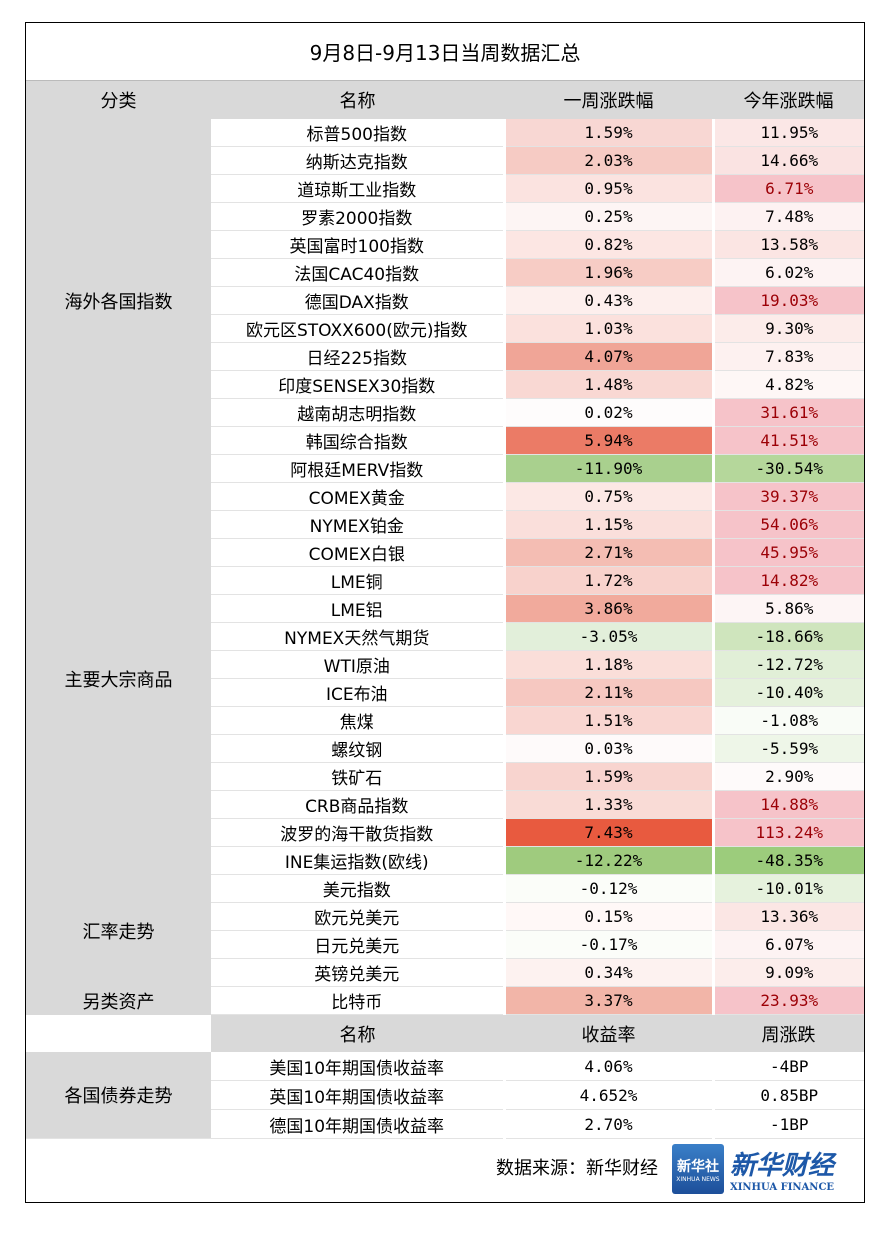 The height and width of the screenshot is (1234, 888). I want to click on table-row: 铁矿石 1.59% 2.90%, so click(445, 776).